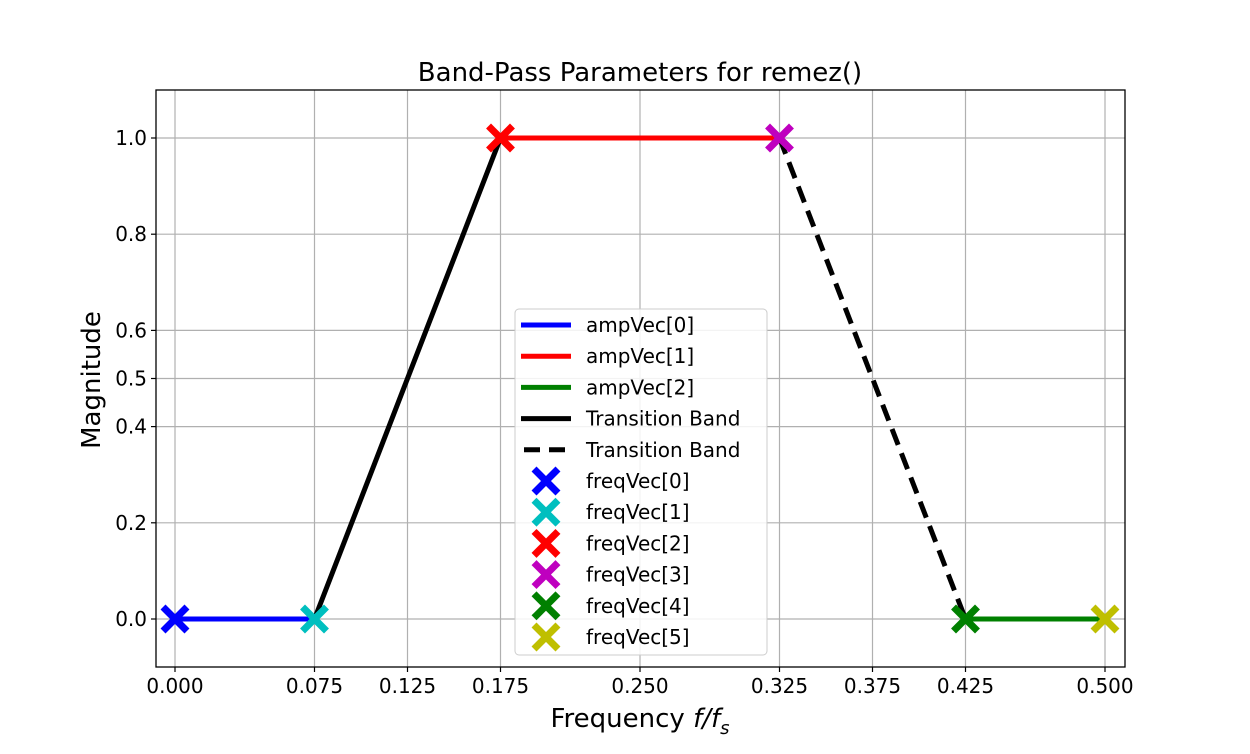 The height and width of the screenshot is (754, 1250). I want to click on x-tick-label: 0.325, so click(779, 686).